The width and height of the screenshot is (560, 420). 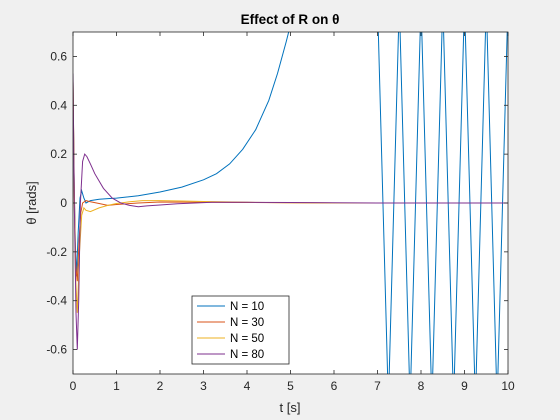 I want to click on x-tick-label: 5, so click(x=290, y=386).